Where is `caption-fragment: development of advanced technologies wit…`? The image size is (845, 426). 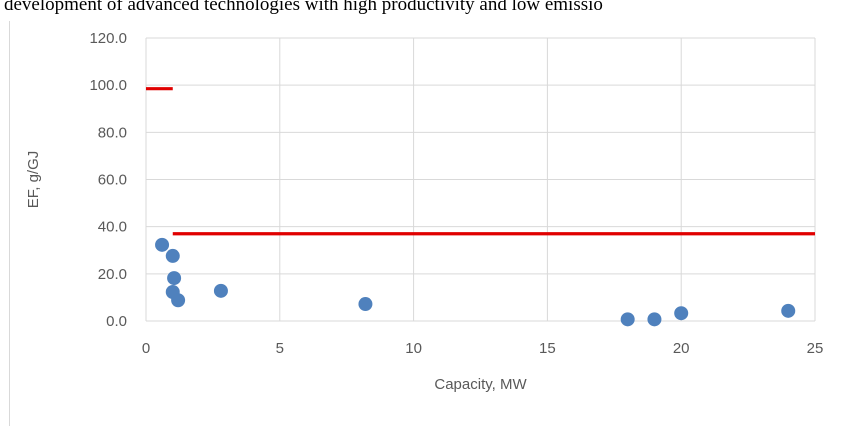
caption-fragment: development of advanced technologies wit… is located at coordinates (303, 7).